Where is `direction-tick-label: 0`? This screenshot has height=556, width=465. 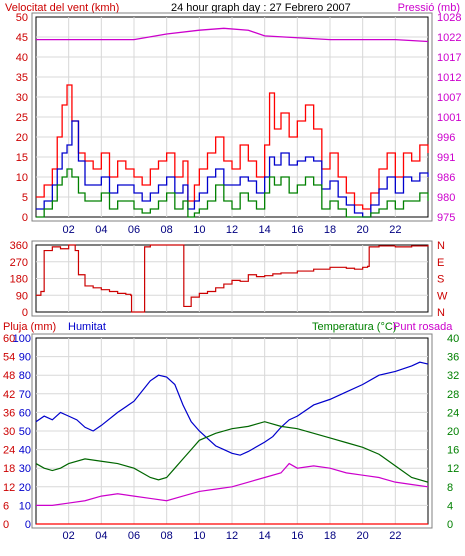 direction-tick-label: 0 is located at coordinates (25, 313).